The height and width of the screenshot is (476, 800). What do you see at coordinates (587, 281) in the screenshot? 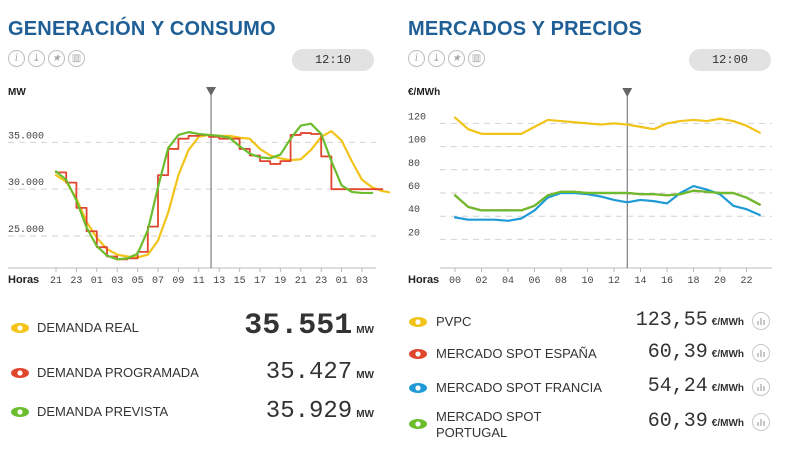
I see `x-tick-label: 10` at bounding box center [587, 281].